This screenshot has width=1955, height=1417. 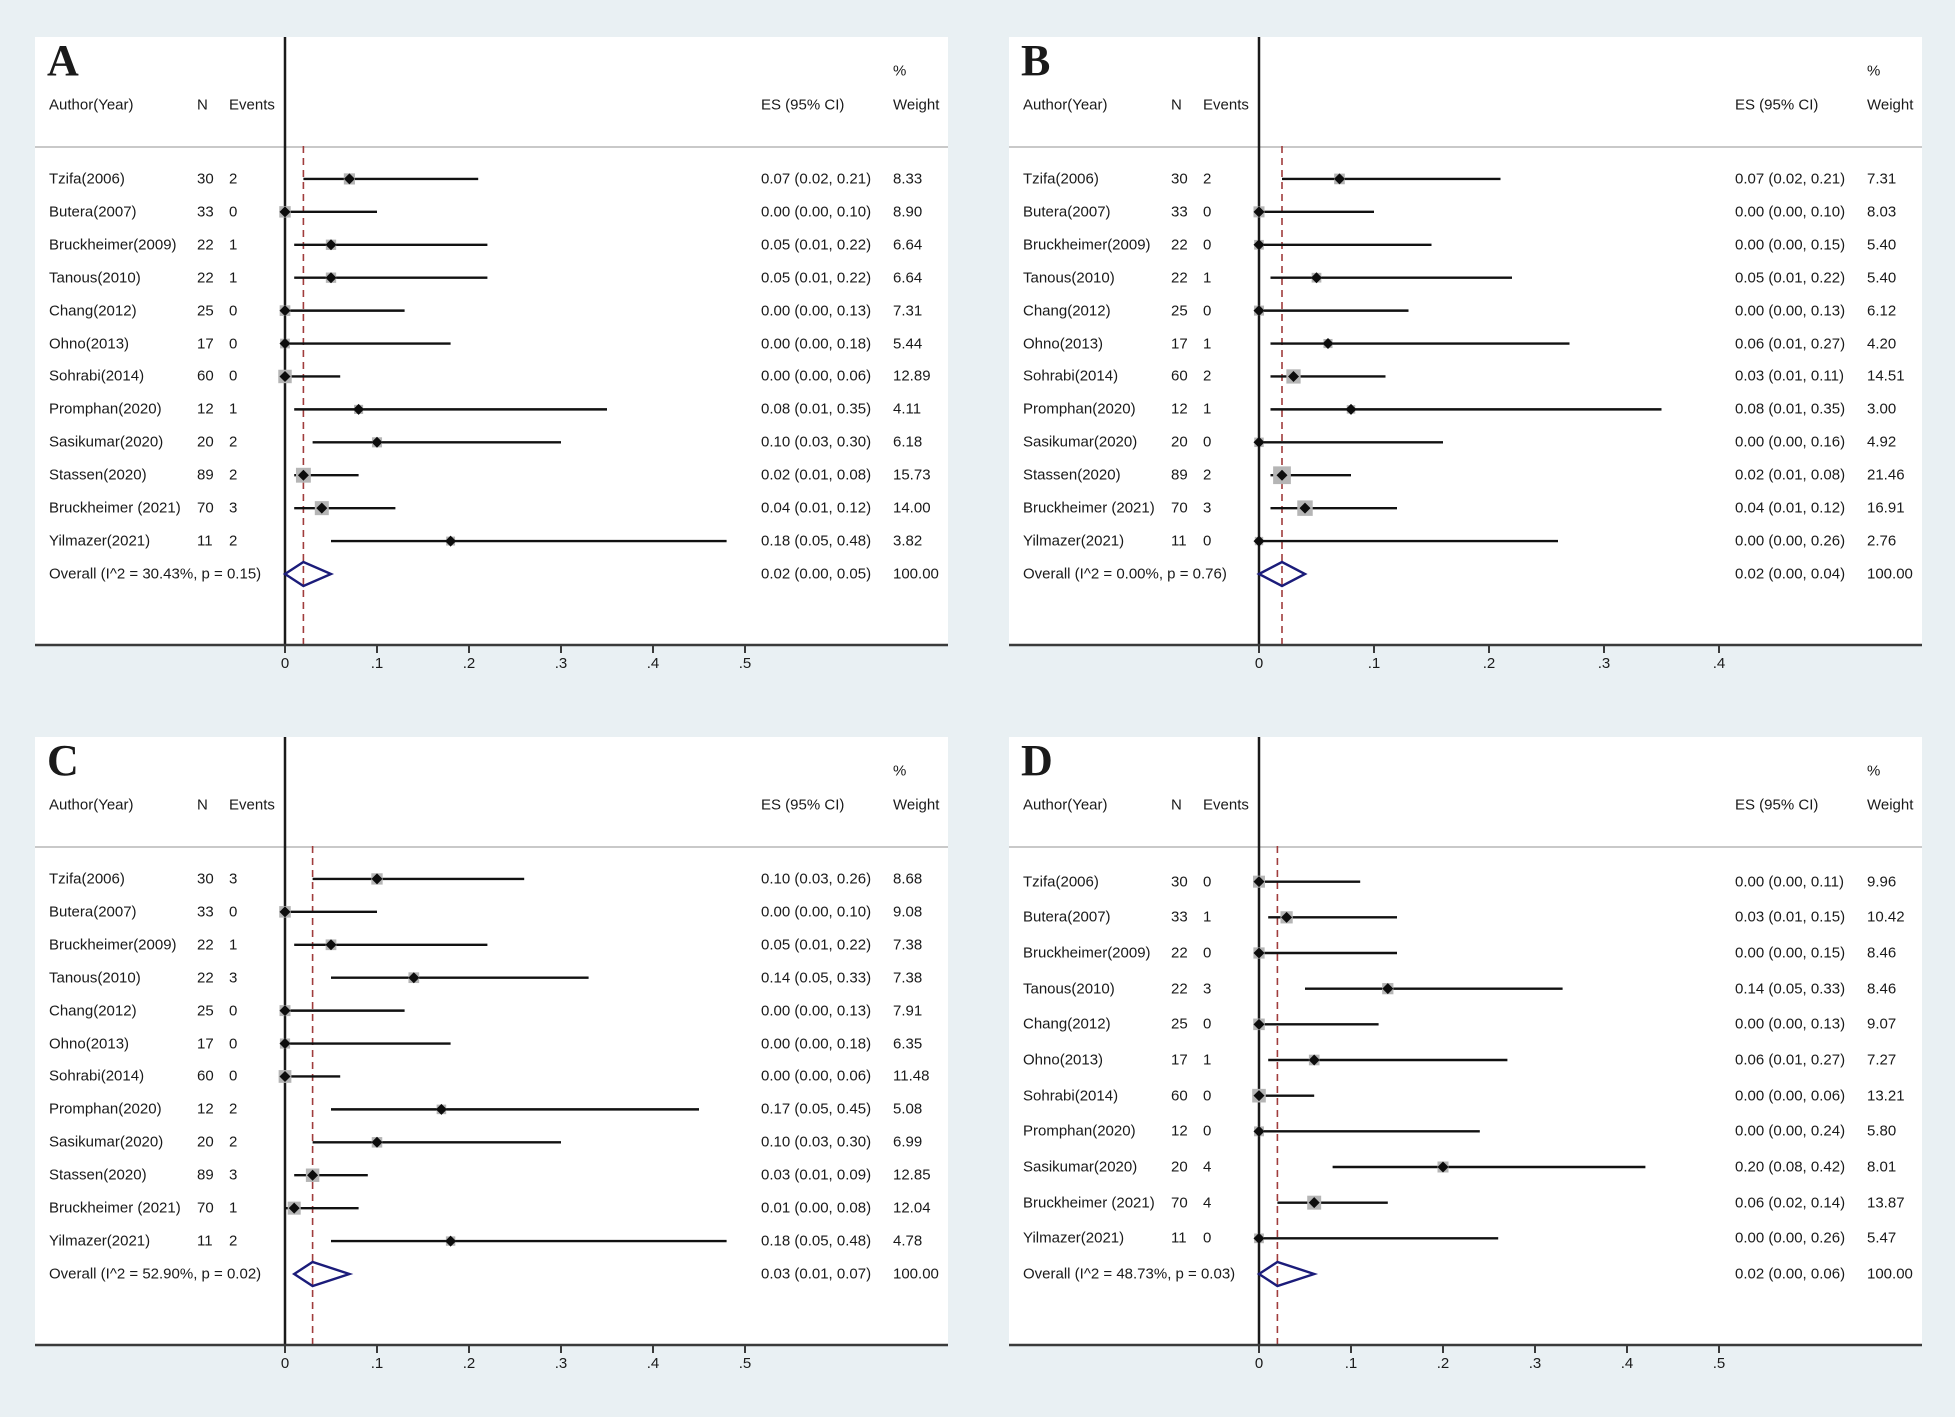 I want to click on study-weight: 12.89, so click(x=912, y=376).